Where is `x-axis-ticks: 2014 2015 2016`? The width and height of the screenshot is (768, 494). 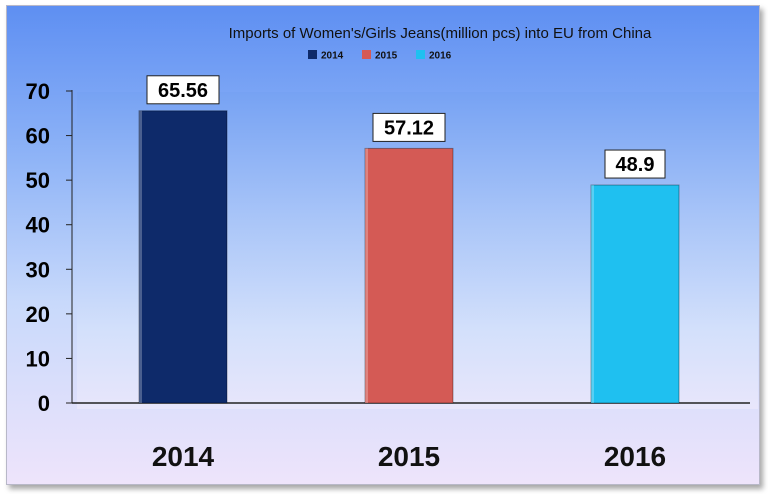 x-axis-ticks: 2014 2015 2016 is located at coordinates (409, 456).